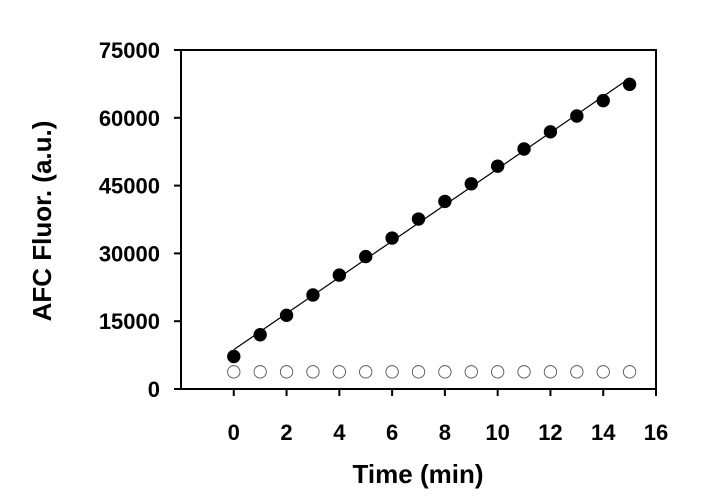 The width and height of the screenshot is (720, 497). What do you see at coordinates (129, 321) in the screenshot?
I see `y-tick-label: 15000` at bounding box center [129, 321].